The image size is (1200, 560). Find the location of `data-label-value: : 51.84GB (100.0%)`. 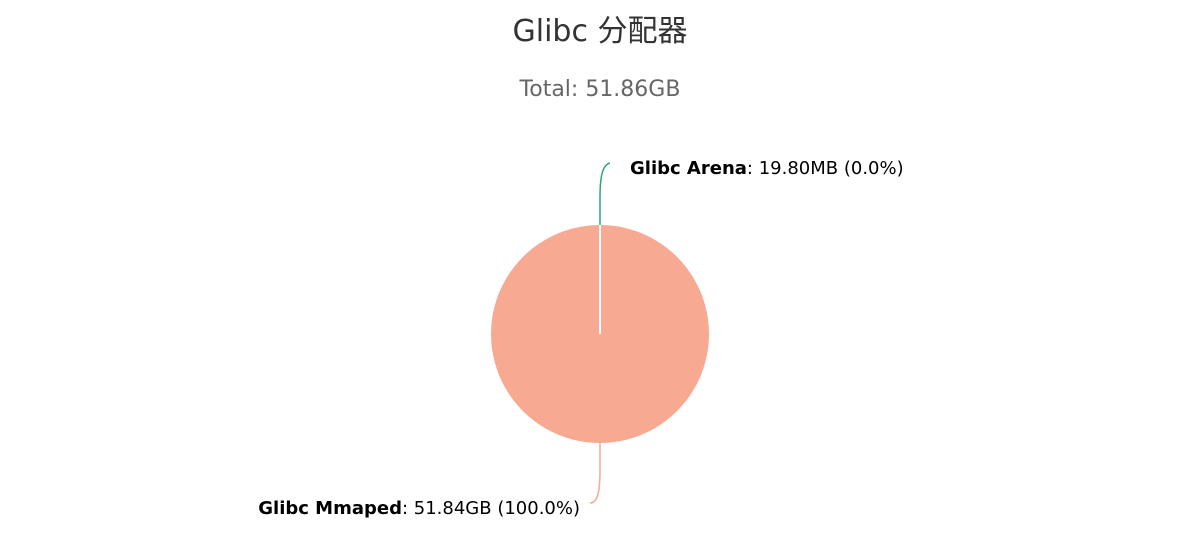

data-label-value: : 51.84GB (100.0%) is located at coordinates (491, 508).